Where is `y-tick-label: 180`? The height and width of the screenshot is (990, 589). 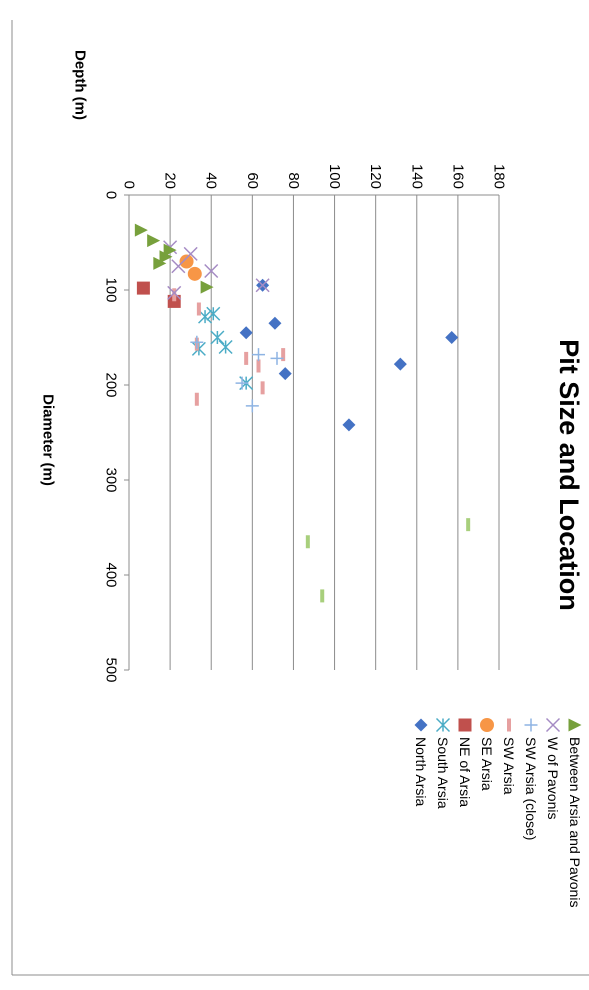
y-tick-label: 180 is located at coordinates (499, 176).